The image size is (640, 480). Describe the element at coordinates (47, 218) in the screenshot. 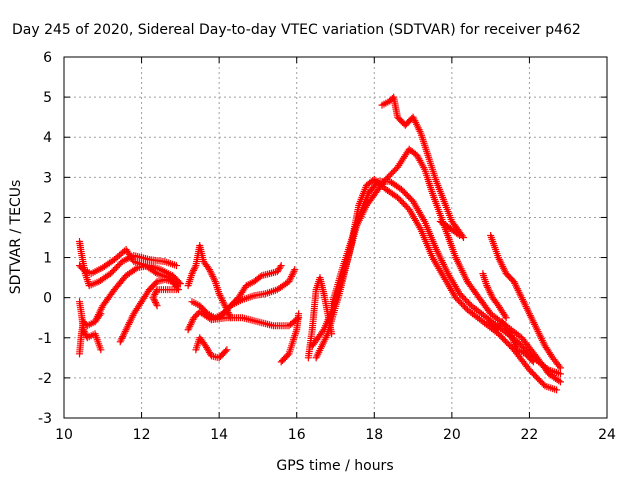

I see `y-tick-label: 2` at that location.